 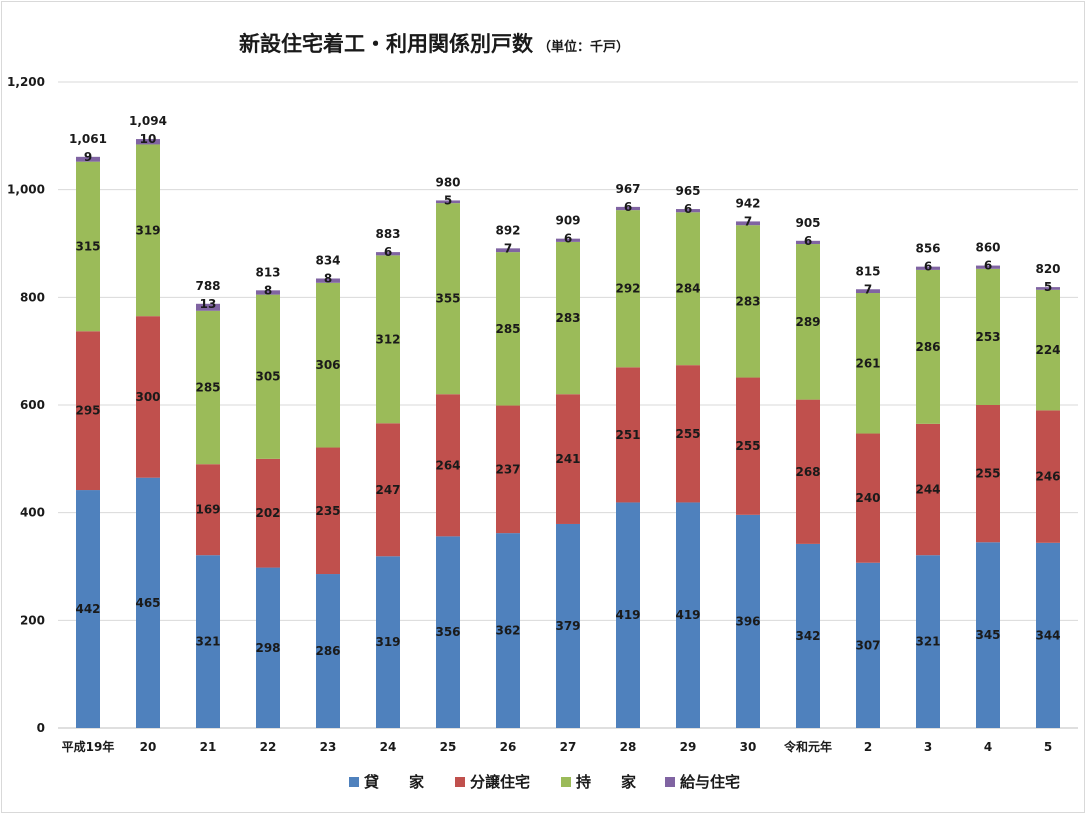 I want to click on x-axis-ticks: 平成19年 20 21 22 23 24 25 26 27 28 29 30 令和元年 2 3 4 5, so click(x=557, y=746).